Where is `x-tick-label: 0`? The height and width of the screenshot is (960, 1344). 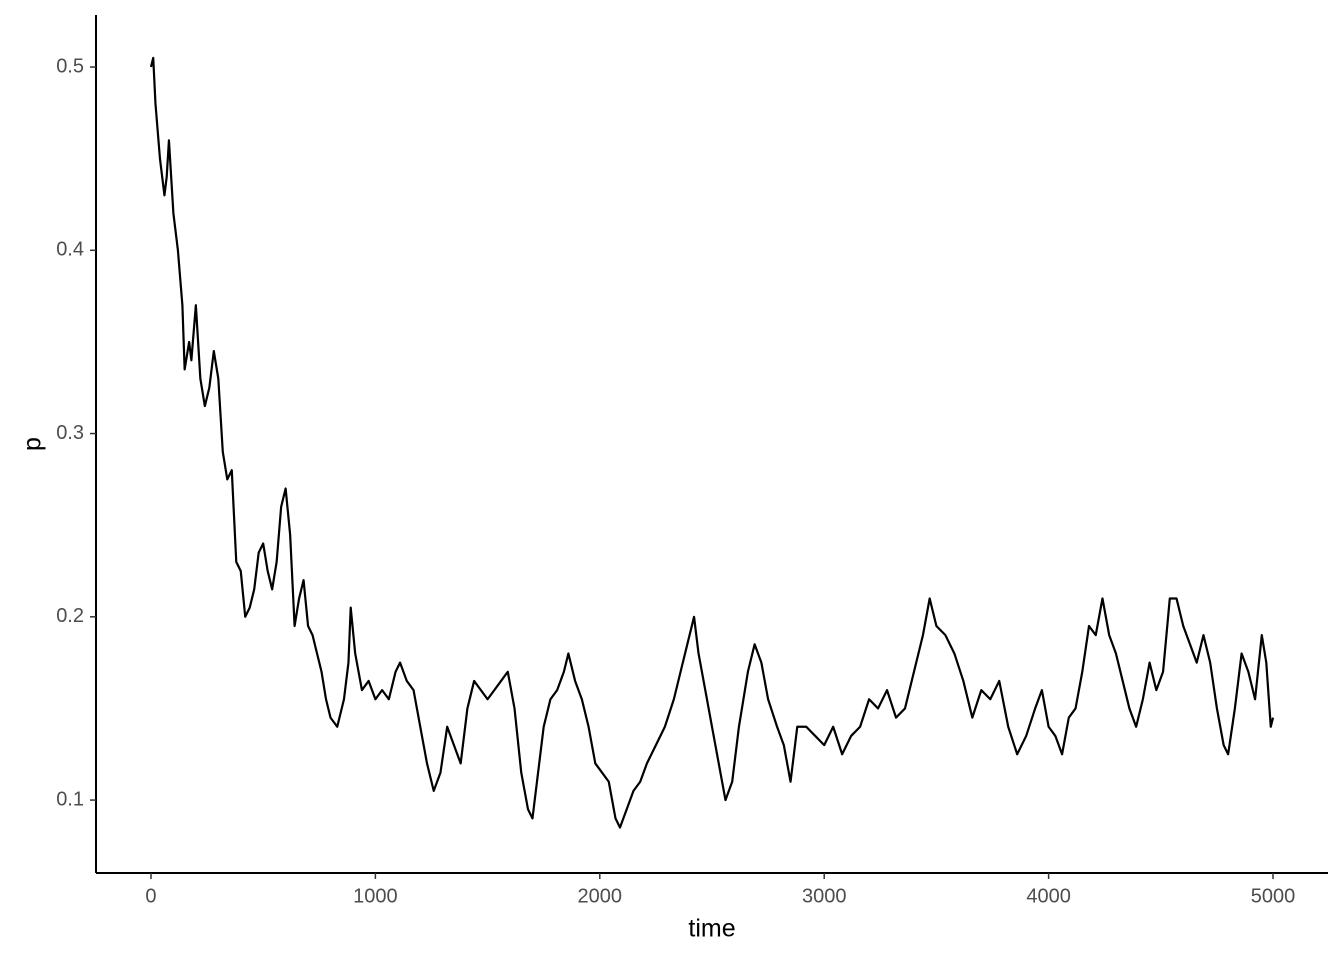 x-tick-label: 0 is located at coordinates (150, 896).